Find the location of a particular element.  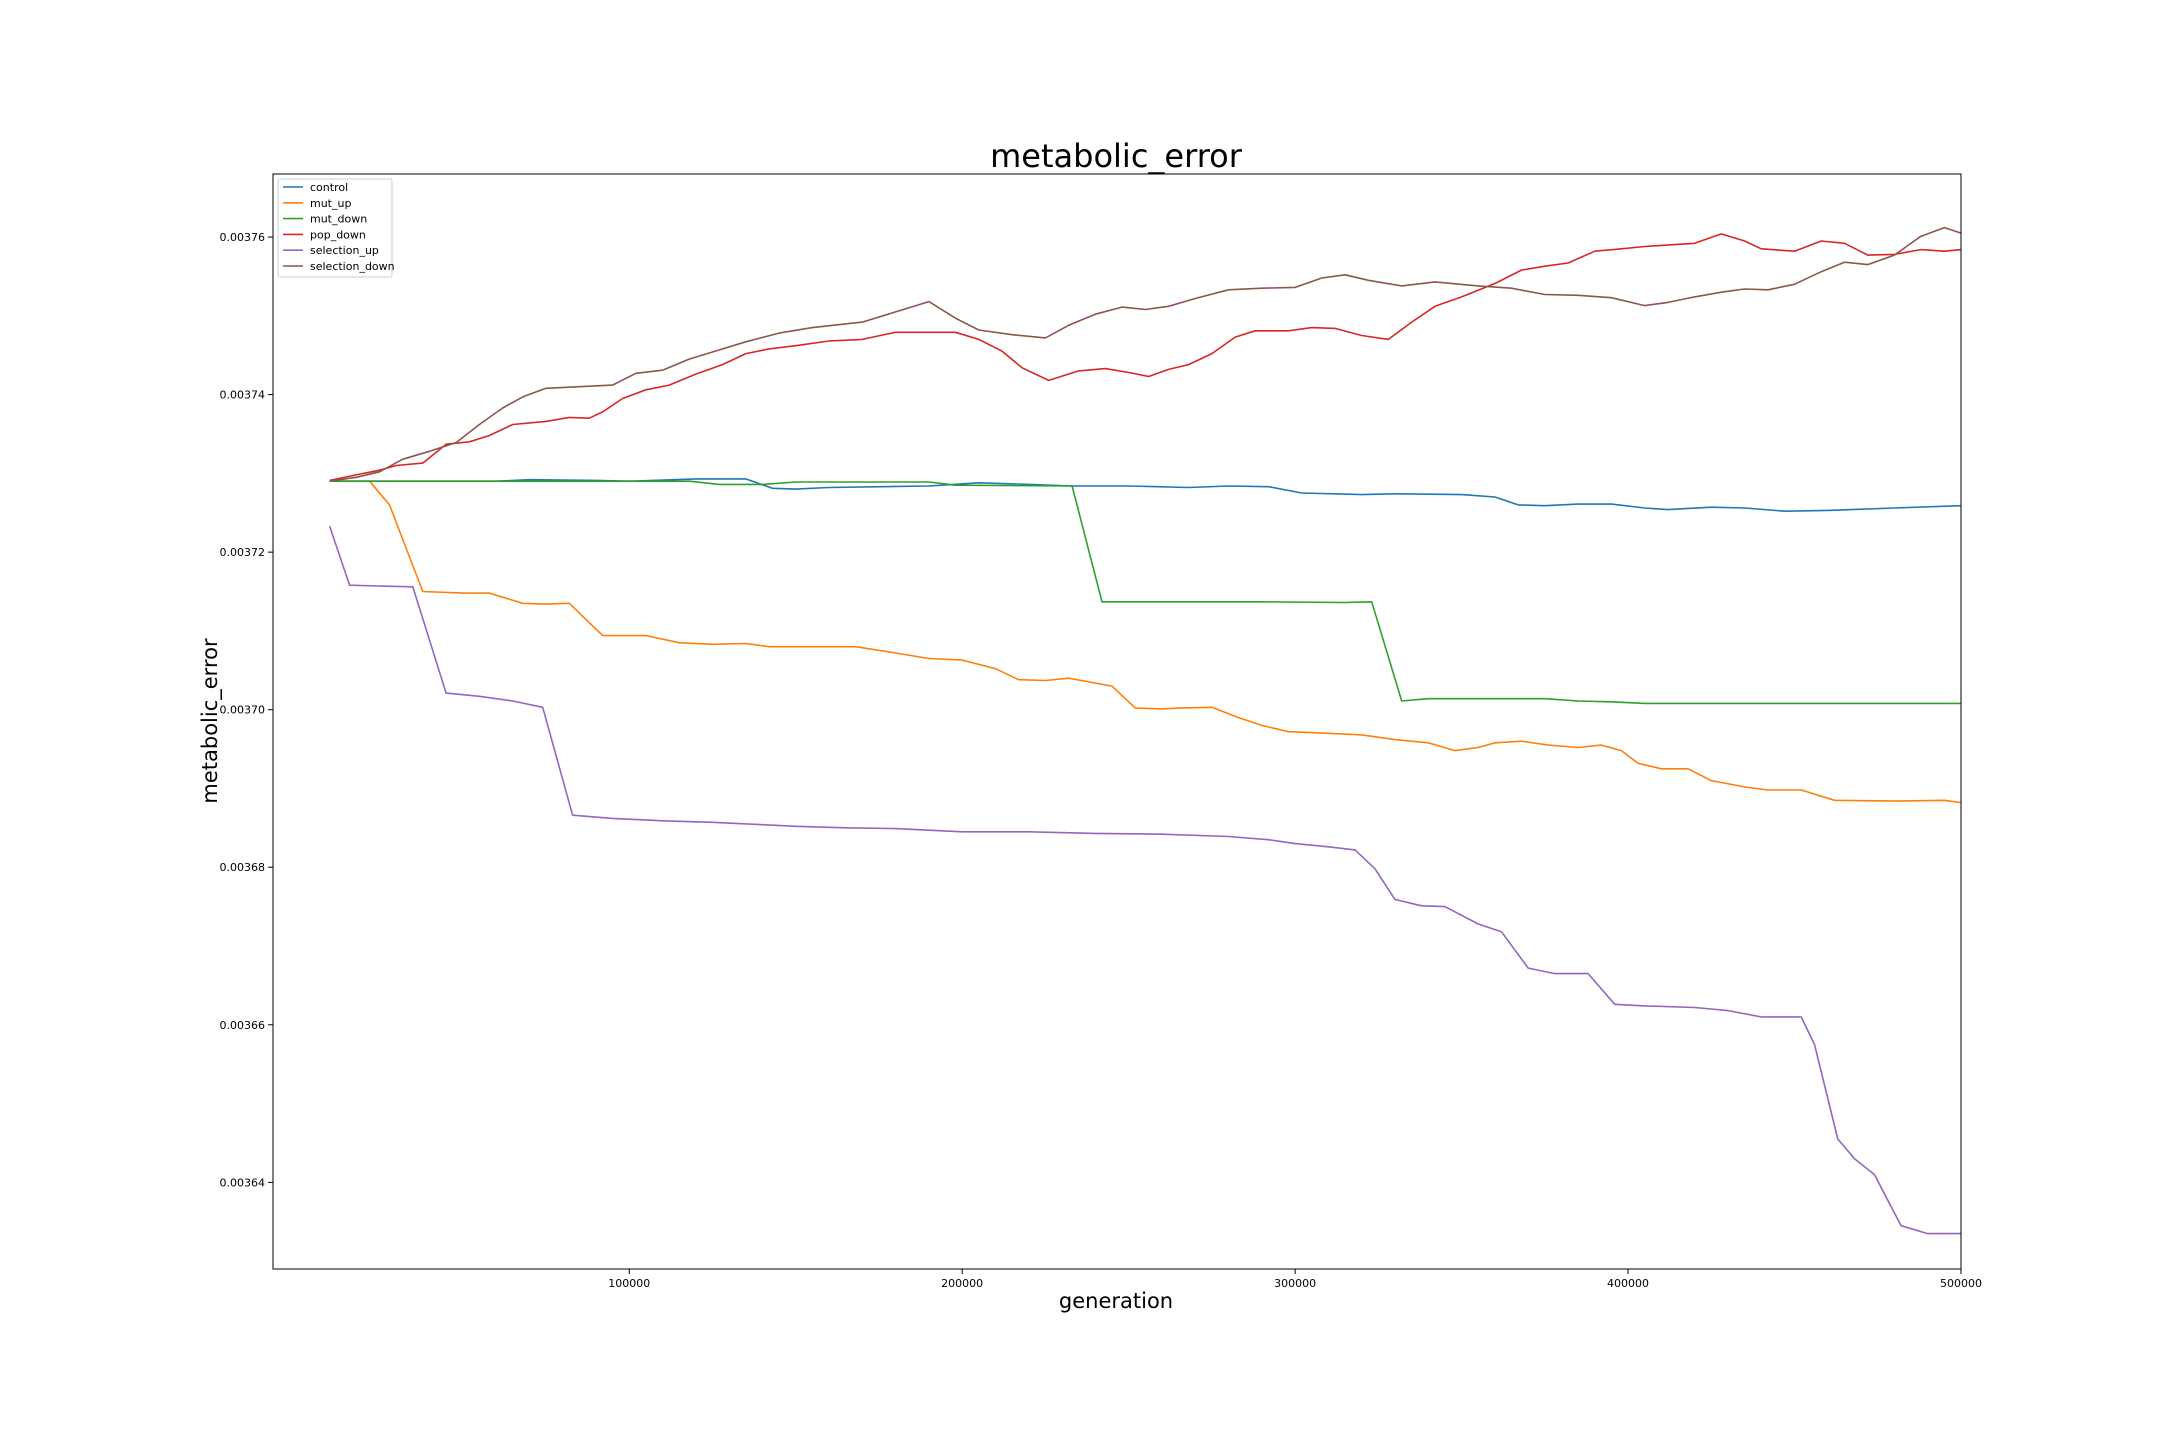

x-tick-label: 300000 is located at coordinates (1295, 1283).